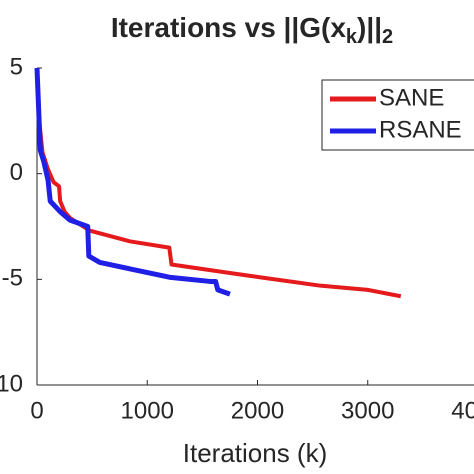  I want to click on x-axis-label: Iterations (k), so click(255, 453).